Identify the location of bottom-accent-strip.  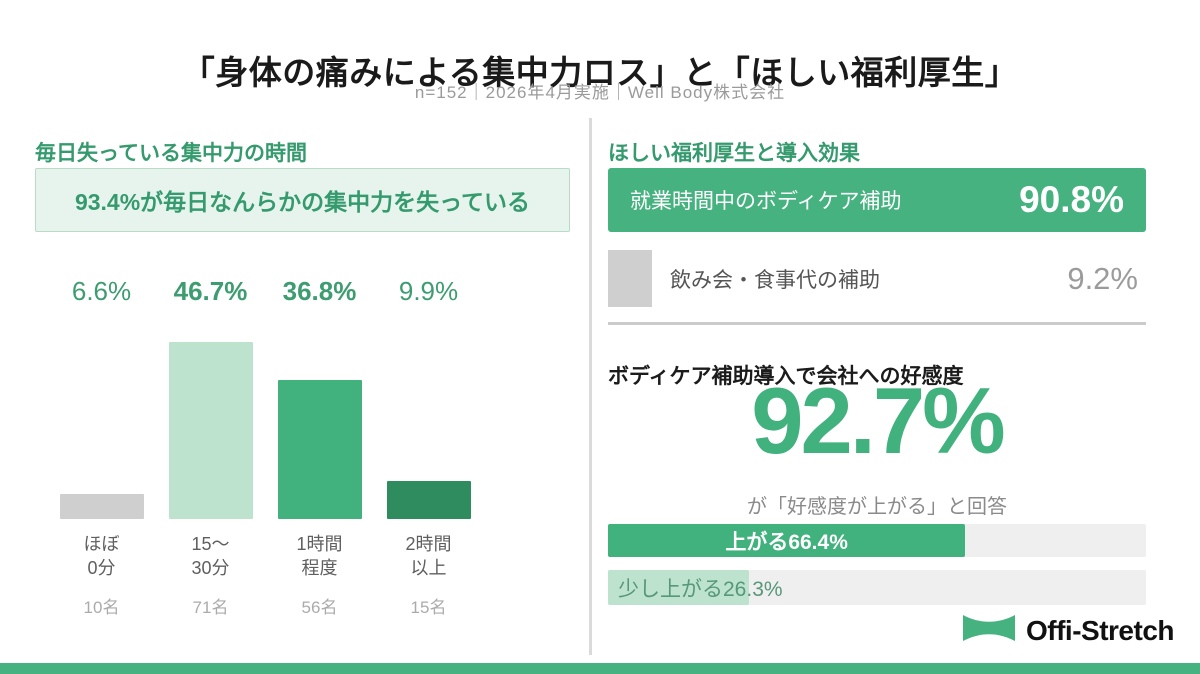
(600, 668).